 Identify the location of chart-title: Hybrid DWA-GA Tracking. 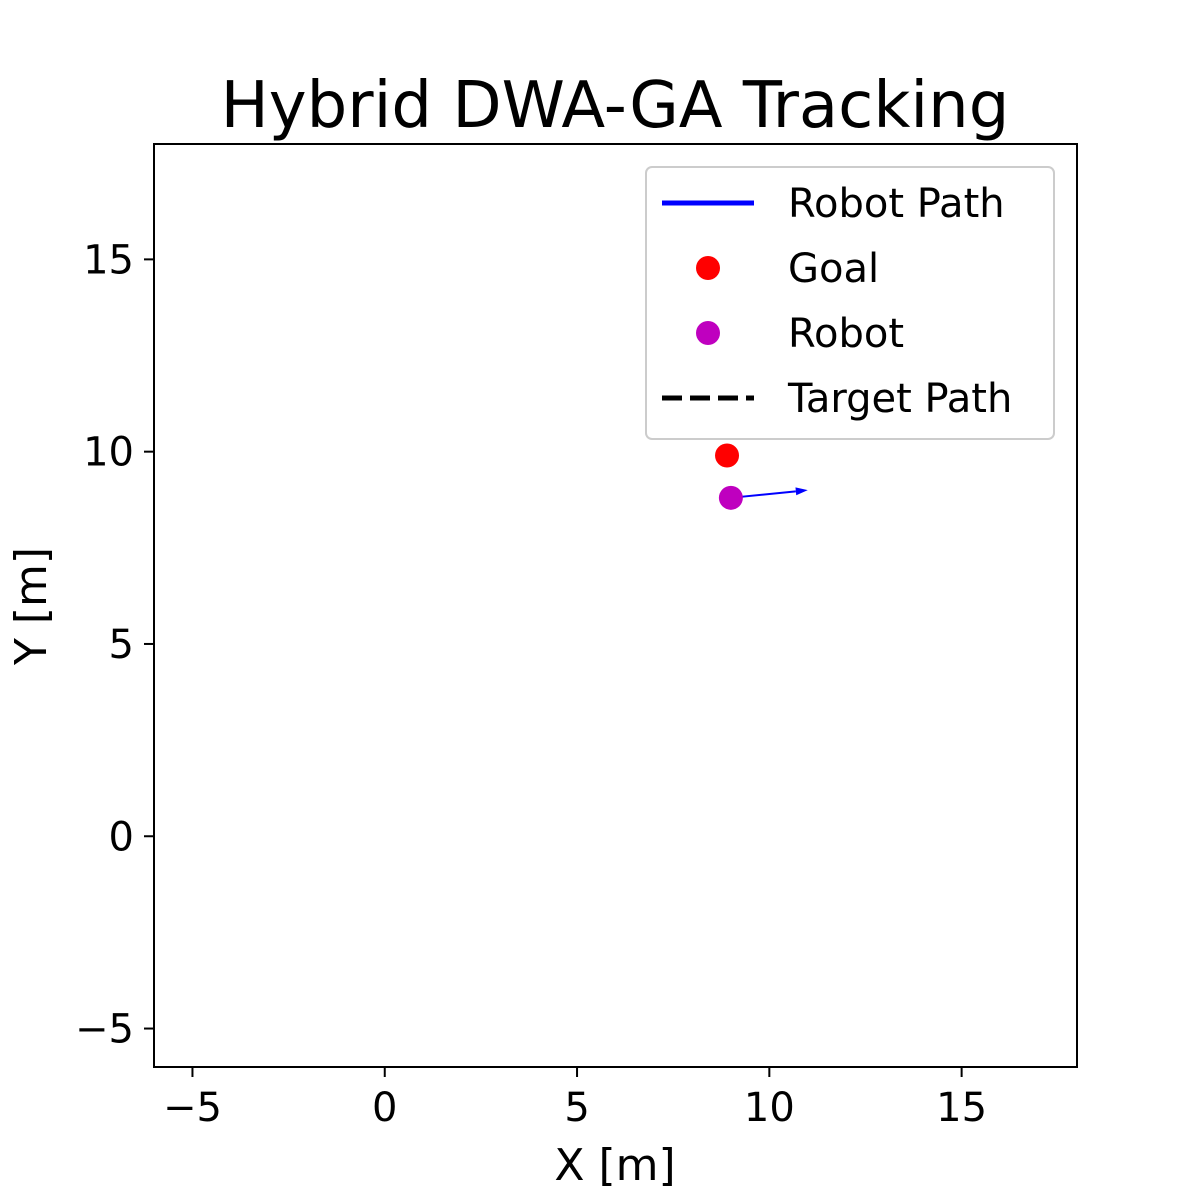
(615, 106).